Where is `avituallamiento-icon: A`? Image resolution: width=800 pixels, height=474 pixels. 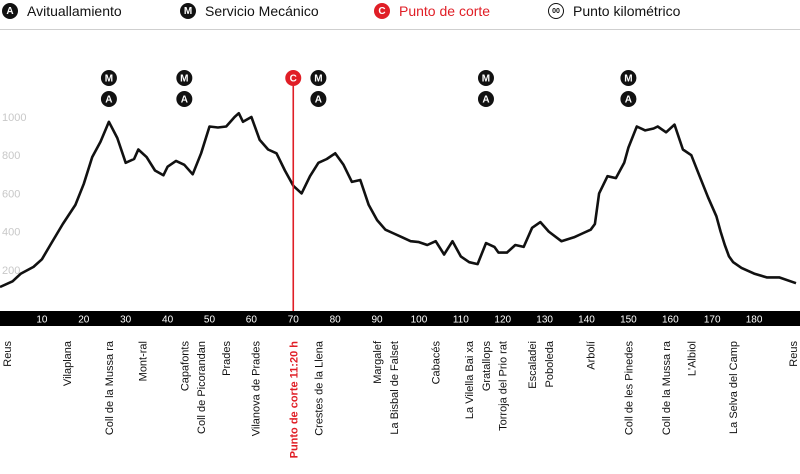
avituallamiento-icon: A is located at coordinates (10, 11).